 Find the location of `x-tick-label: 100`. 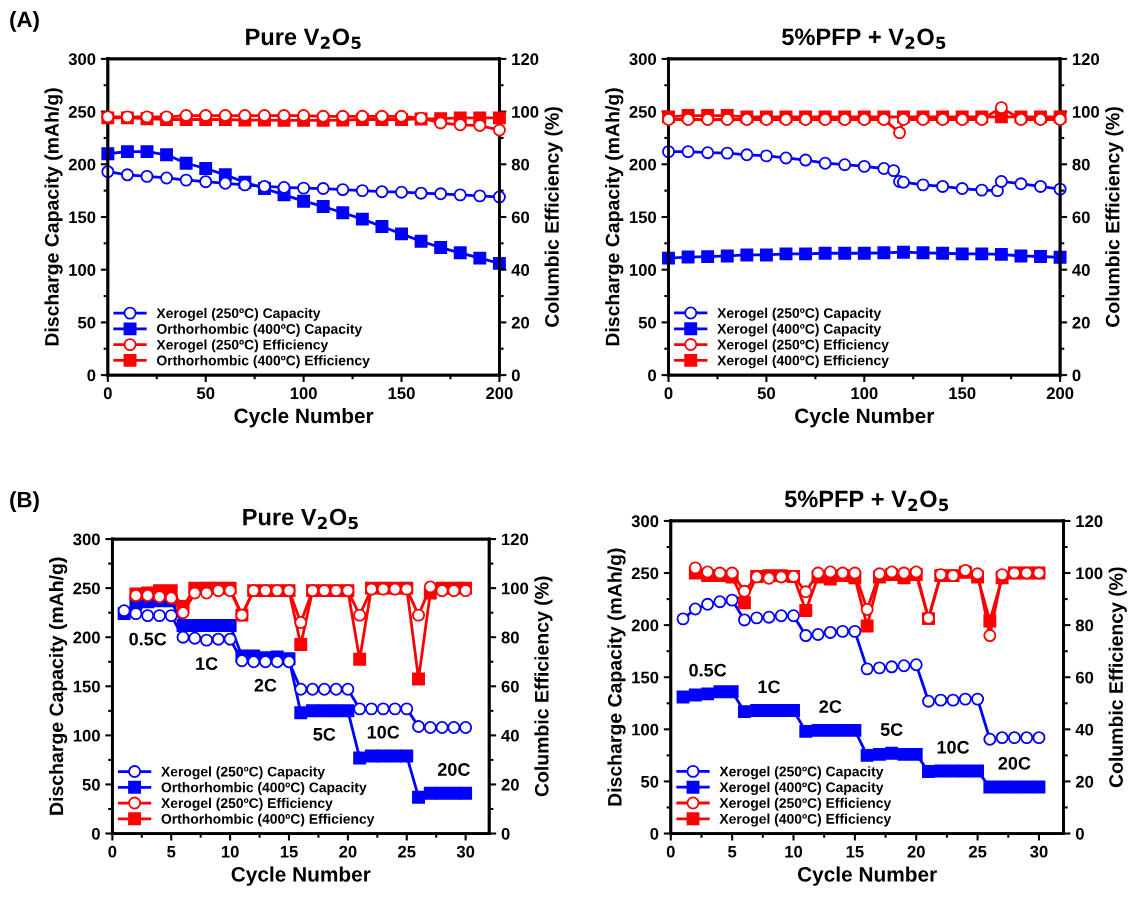

x-tick-label: 100 is located at coordinates (864, 393).